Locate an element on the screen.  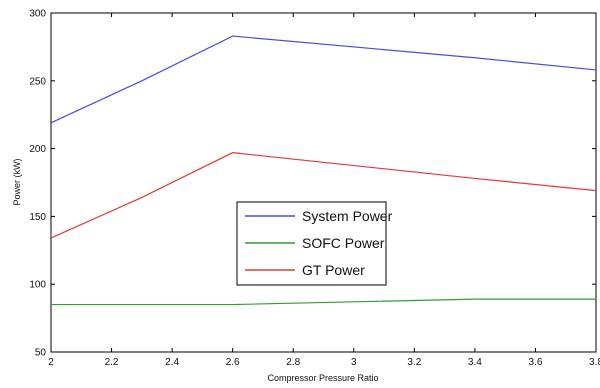
y-axis-label: Power (kW) is located at coordinates (17, 181).